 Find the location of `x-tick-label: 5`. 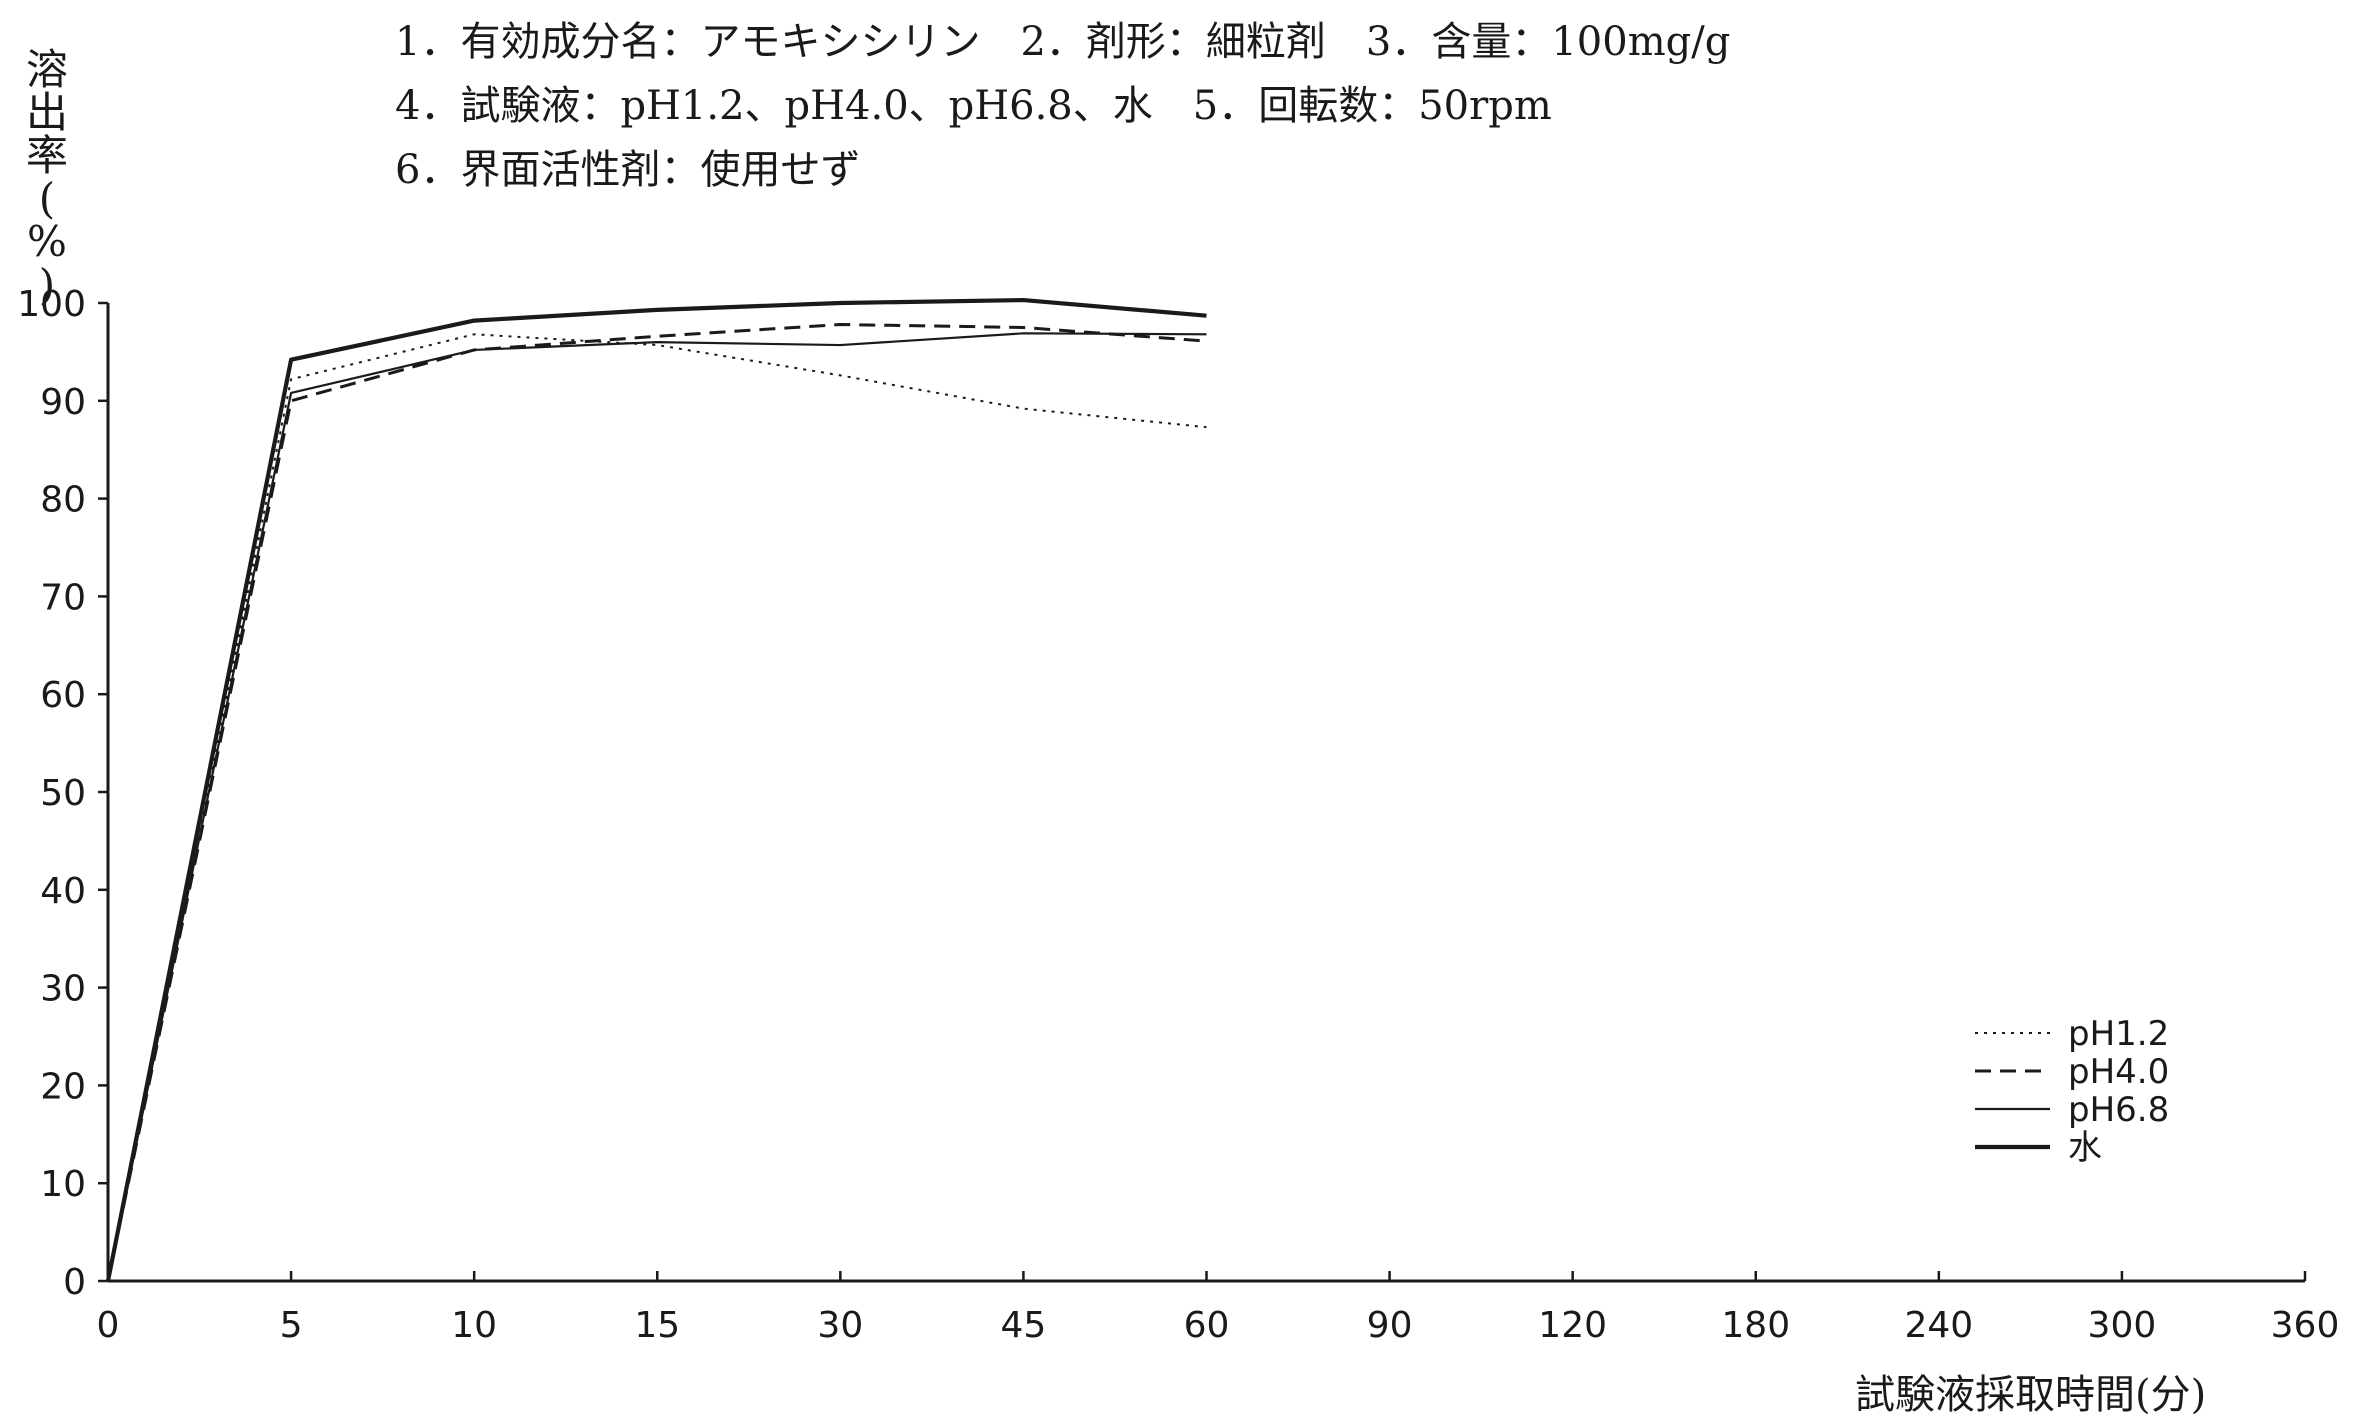

x-tick-label: 5 is located at coordinates (291, 1325).